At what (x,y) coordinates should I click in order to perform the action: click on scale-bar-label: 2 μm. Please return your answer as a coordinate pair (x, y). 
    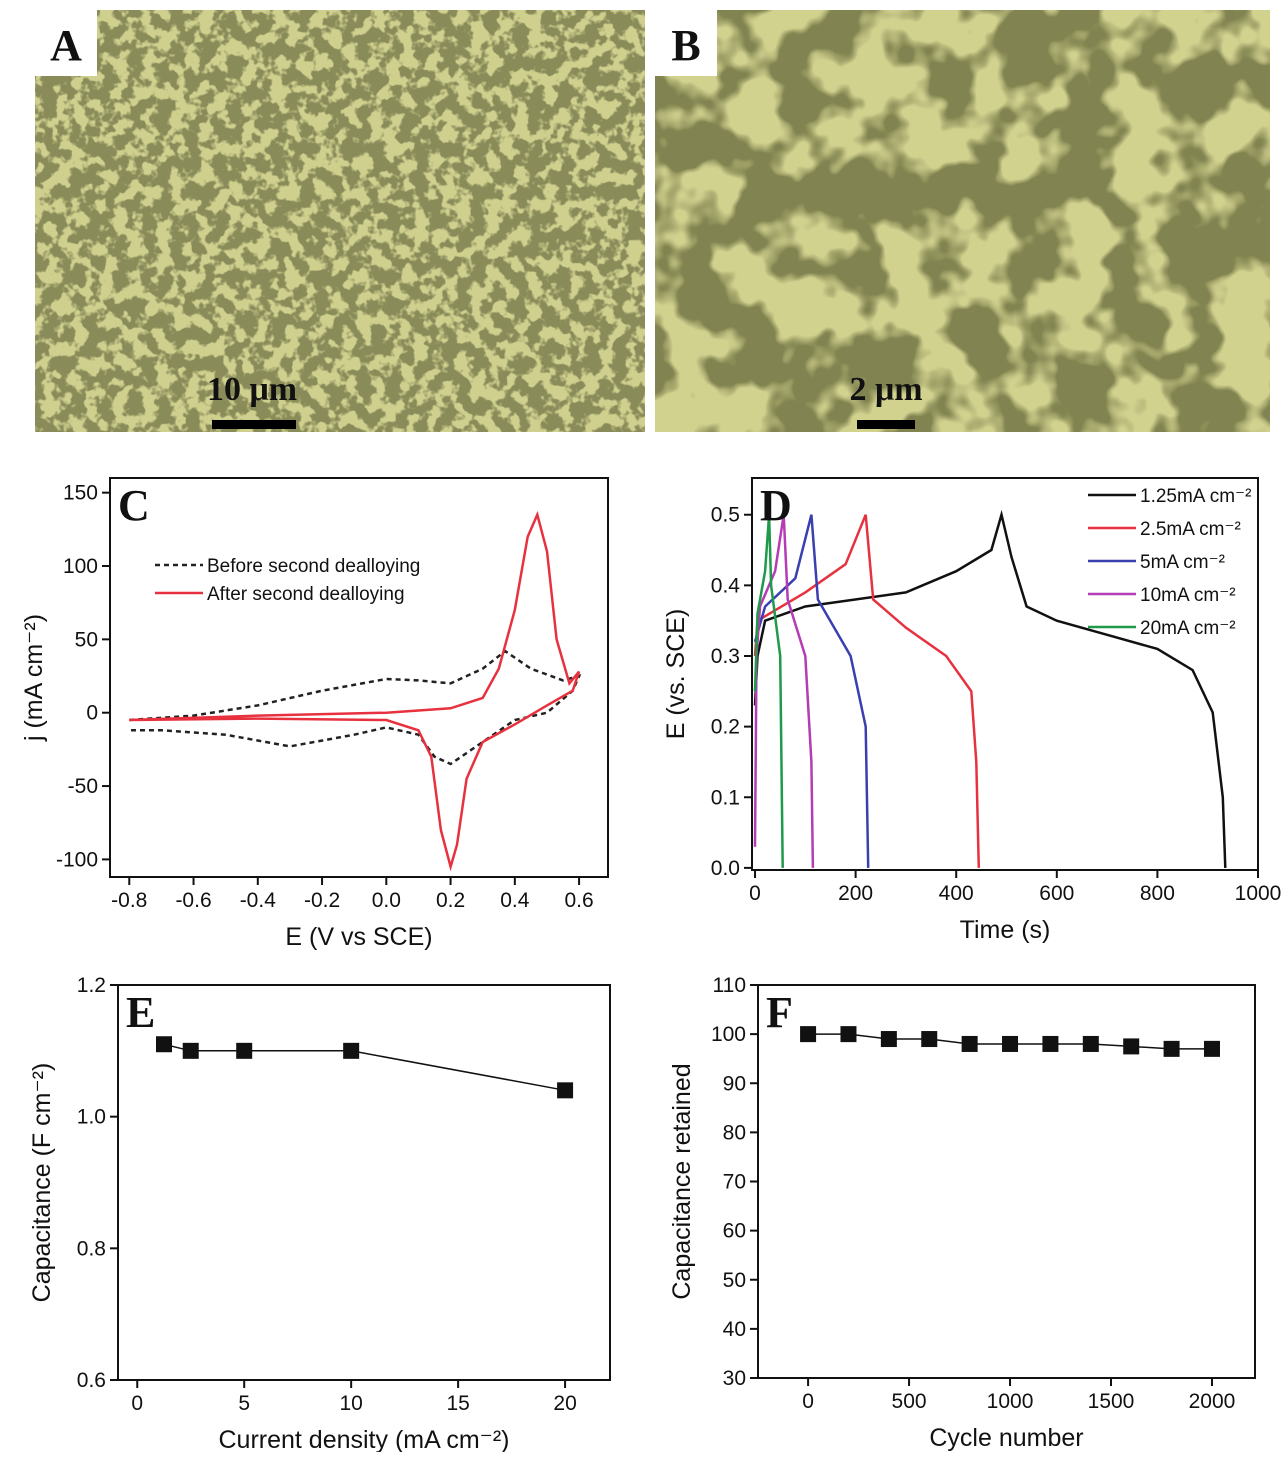
    Looking at the image, I should click on (885, 389).